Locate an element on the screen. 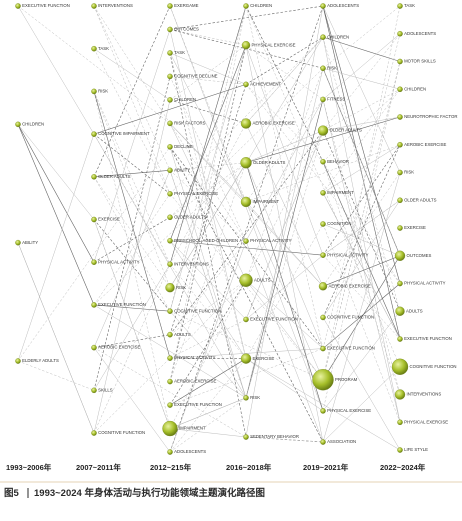 The width and height of the screenshot is (462, 521). topic-label: TASK is located at coordinates (103, 48).